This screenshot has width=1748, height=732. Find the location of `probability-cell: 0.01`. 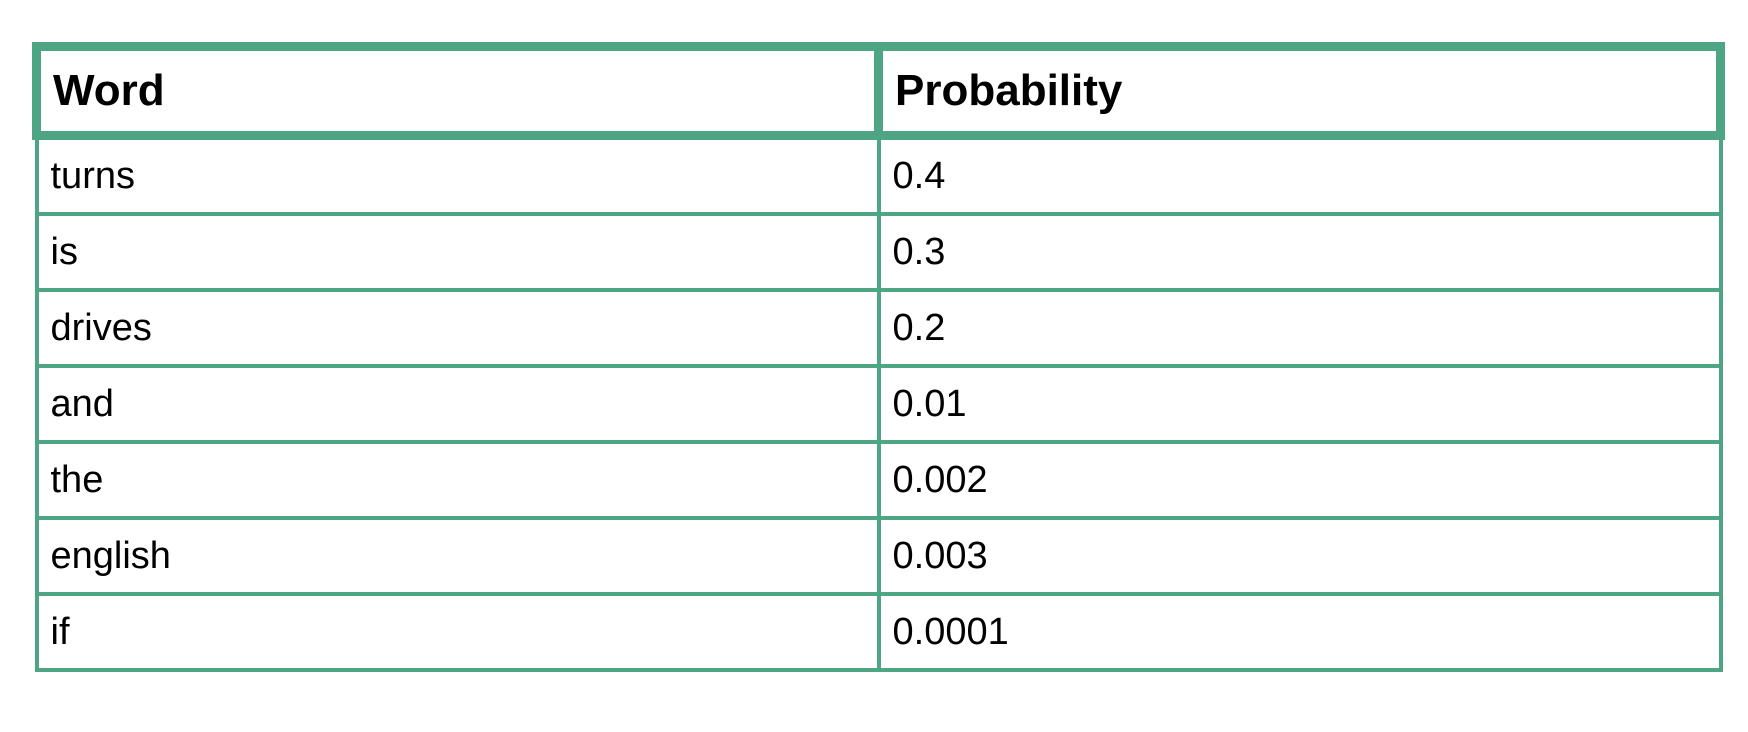

probability-cell: 0.01 is located at coordinates (1299, 404).